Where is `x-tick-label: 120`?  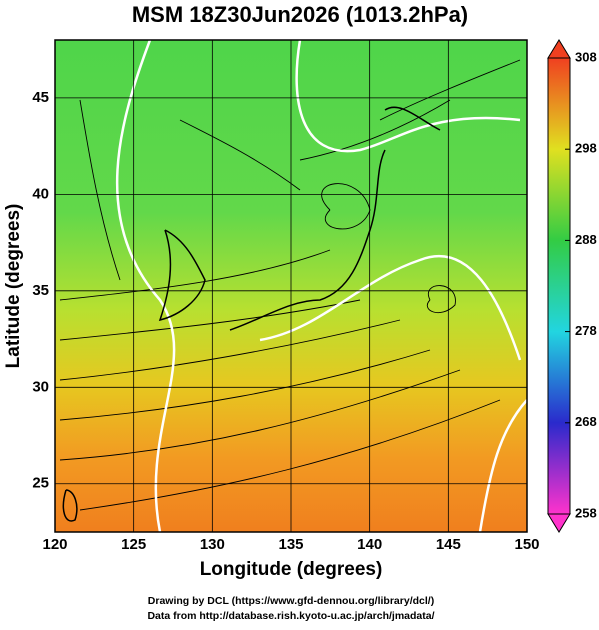 x-tick-label: 120 is located at coordinates (54, 544).